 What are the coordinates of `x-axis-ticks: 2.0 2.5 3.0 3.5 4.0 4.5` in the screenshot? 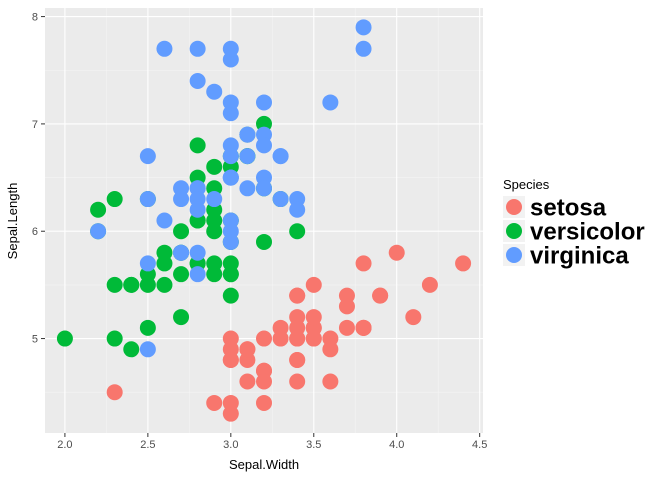 It's located at (272, 442).